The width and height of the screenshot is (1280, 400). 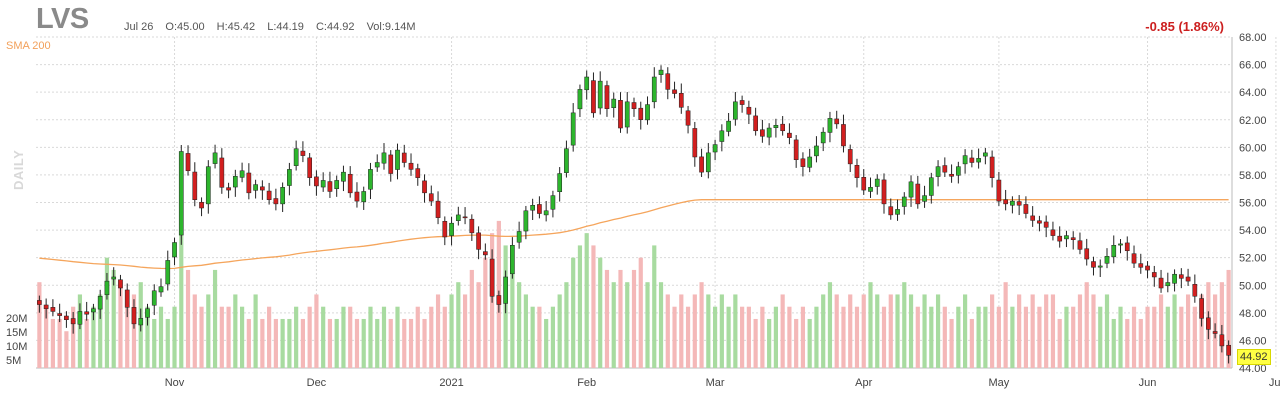 I want to click on volume-tick-20m: 20M, so click(x=17, y=319).